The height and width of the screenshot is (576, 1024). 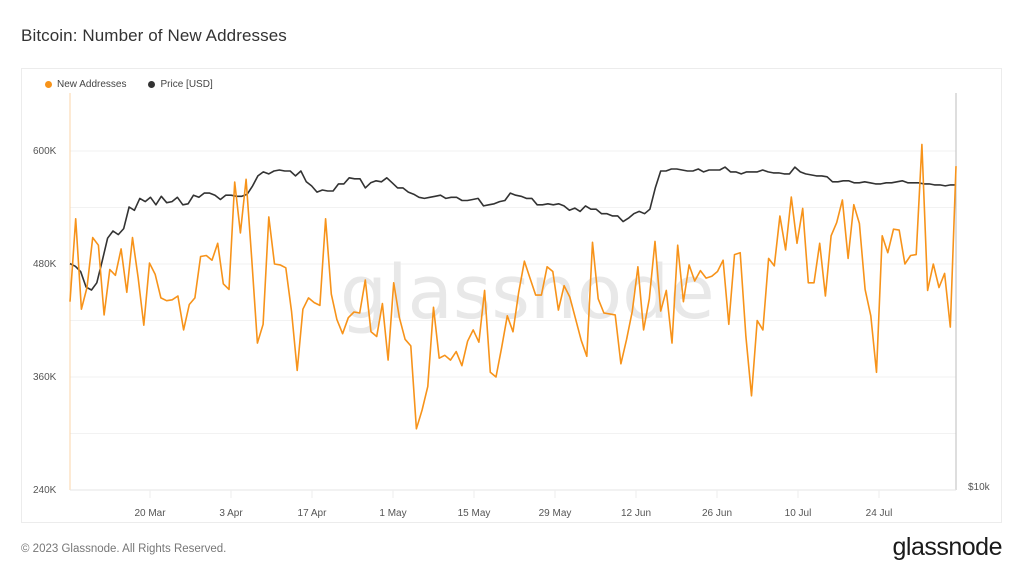 I want to click on svg-text: 24 Jul, so click(x=879, y=513).